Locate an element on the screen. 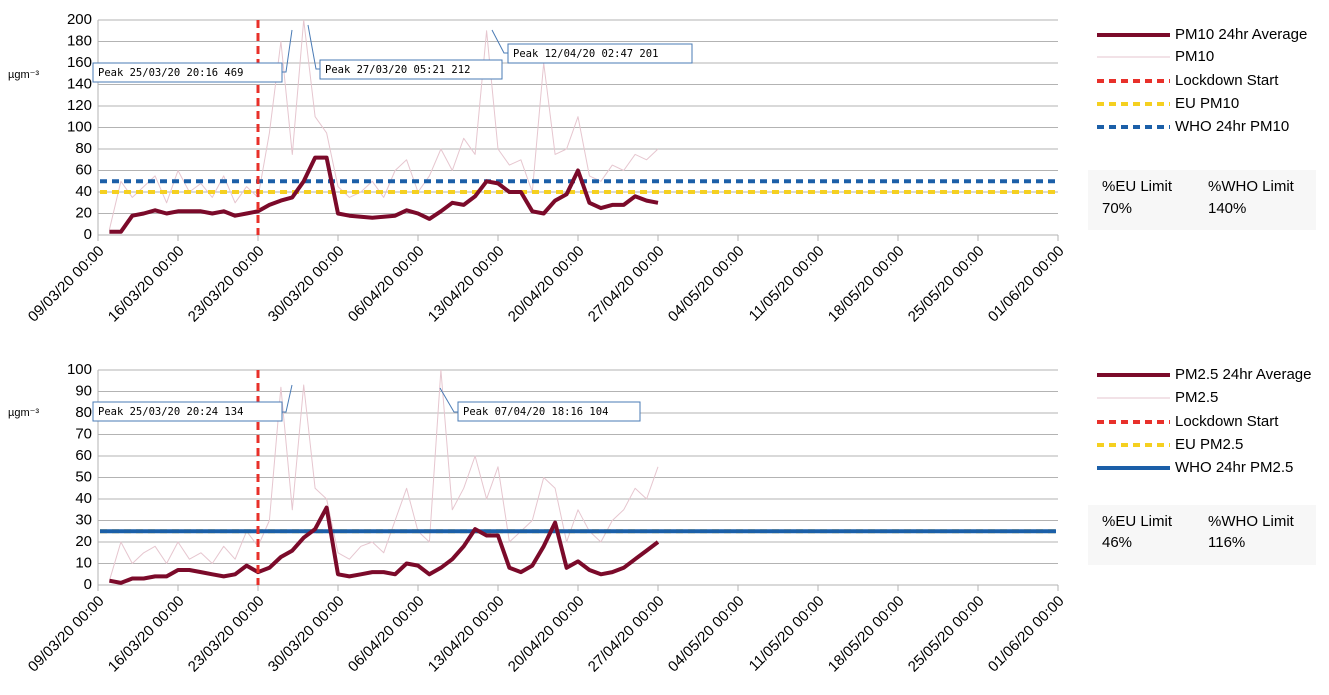  y-tick-label: 30 is located at coordinates (83, 519).